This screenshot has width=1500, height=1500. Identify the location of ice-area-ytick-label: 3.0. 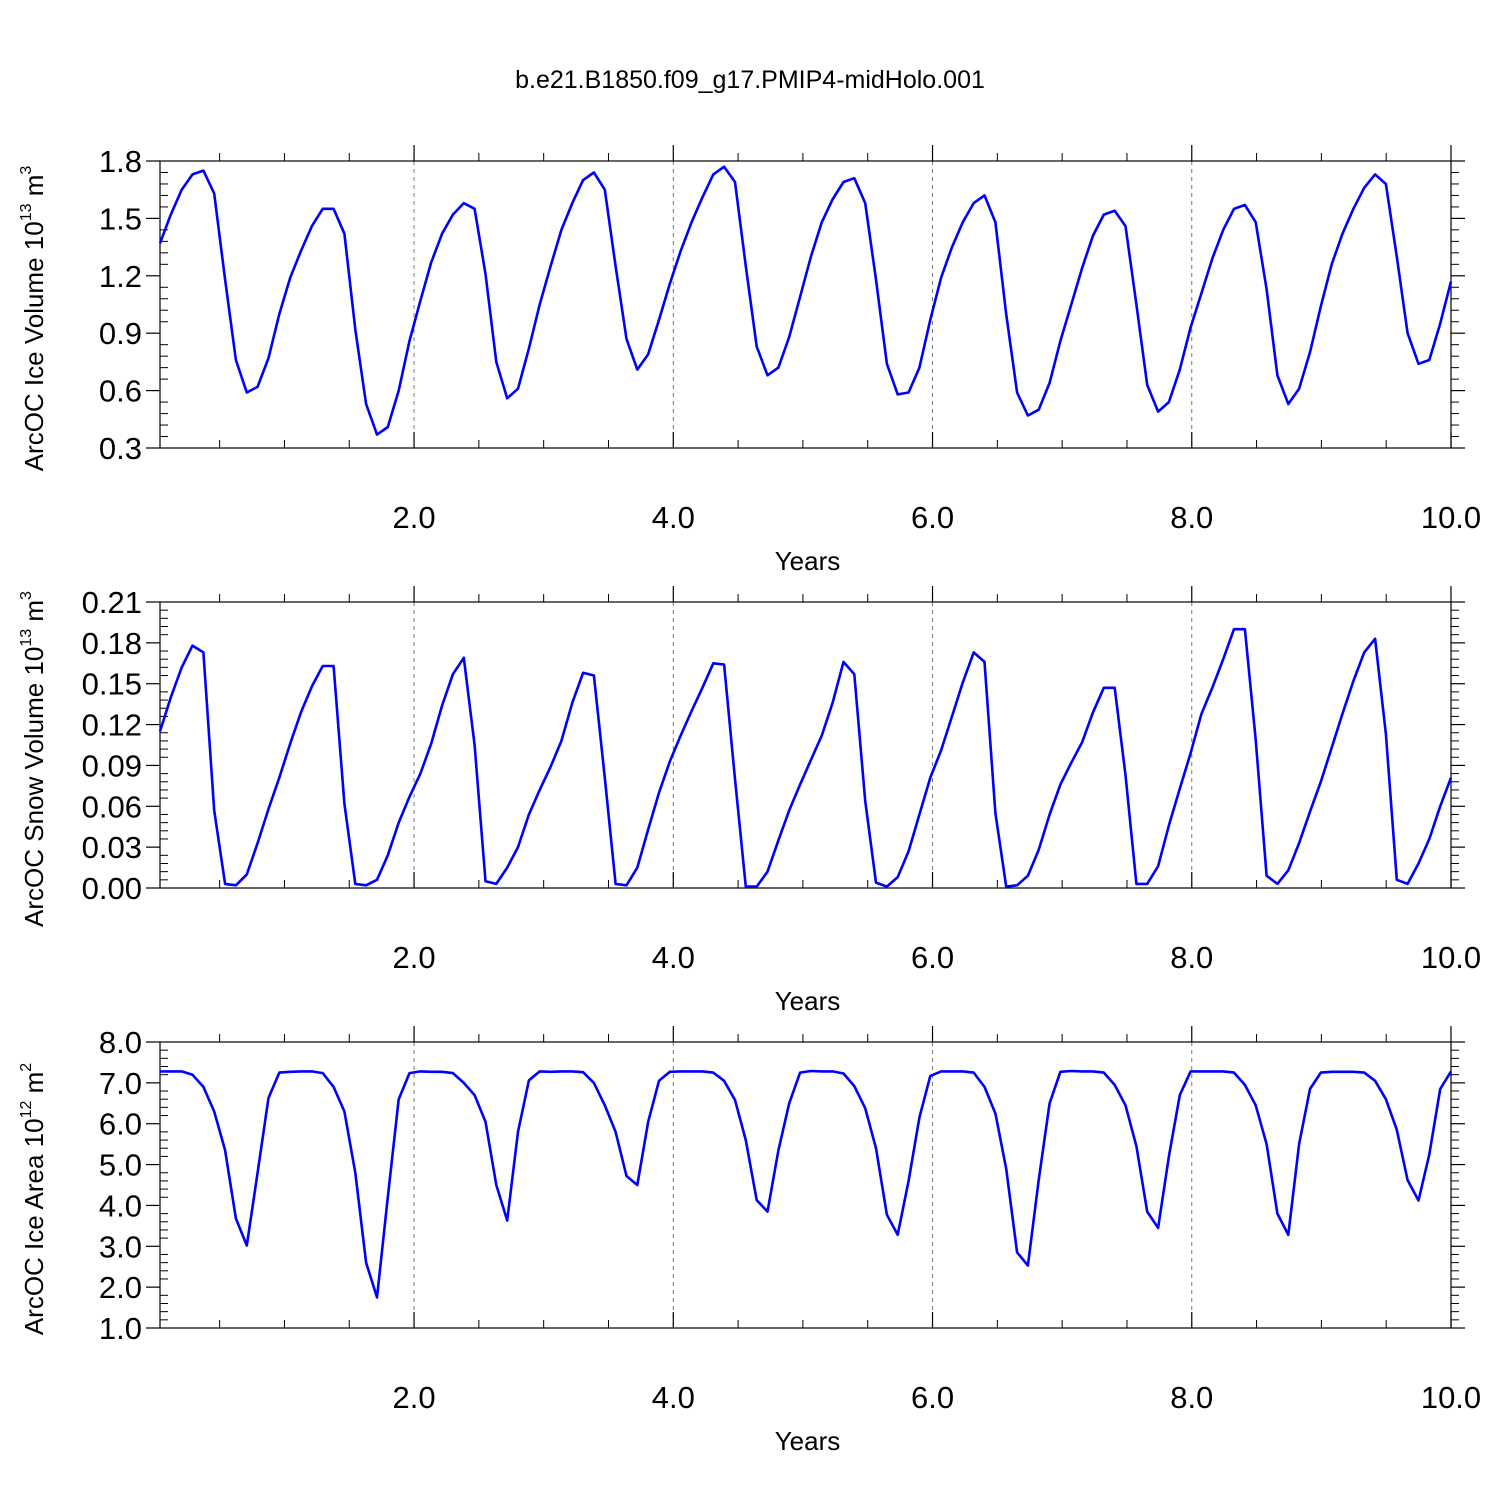
(120, 1246).